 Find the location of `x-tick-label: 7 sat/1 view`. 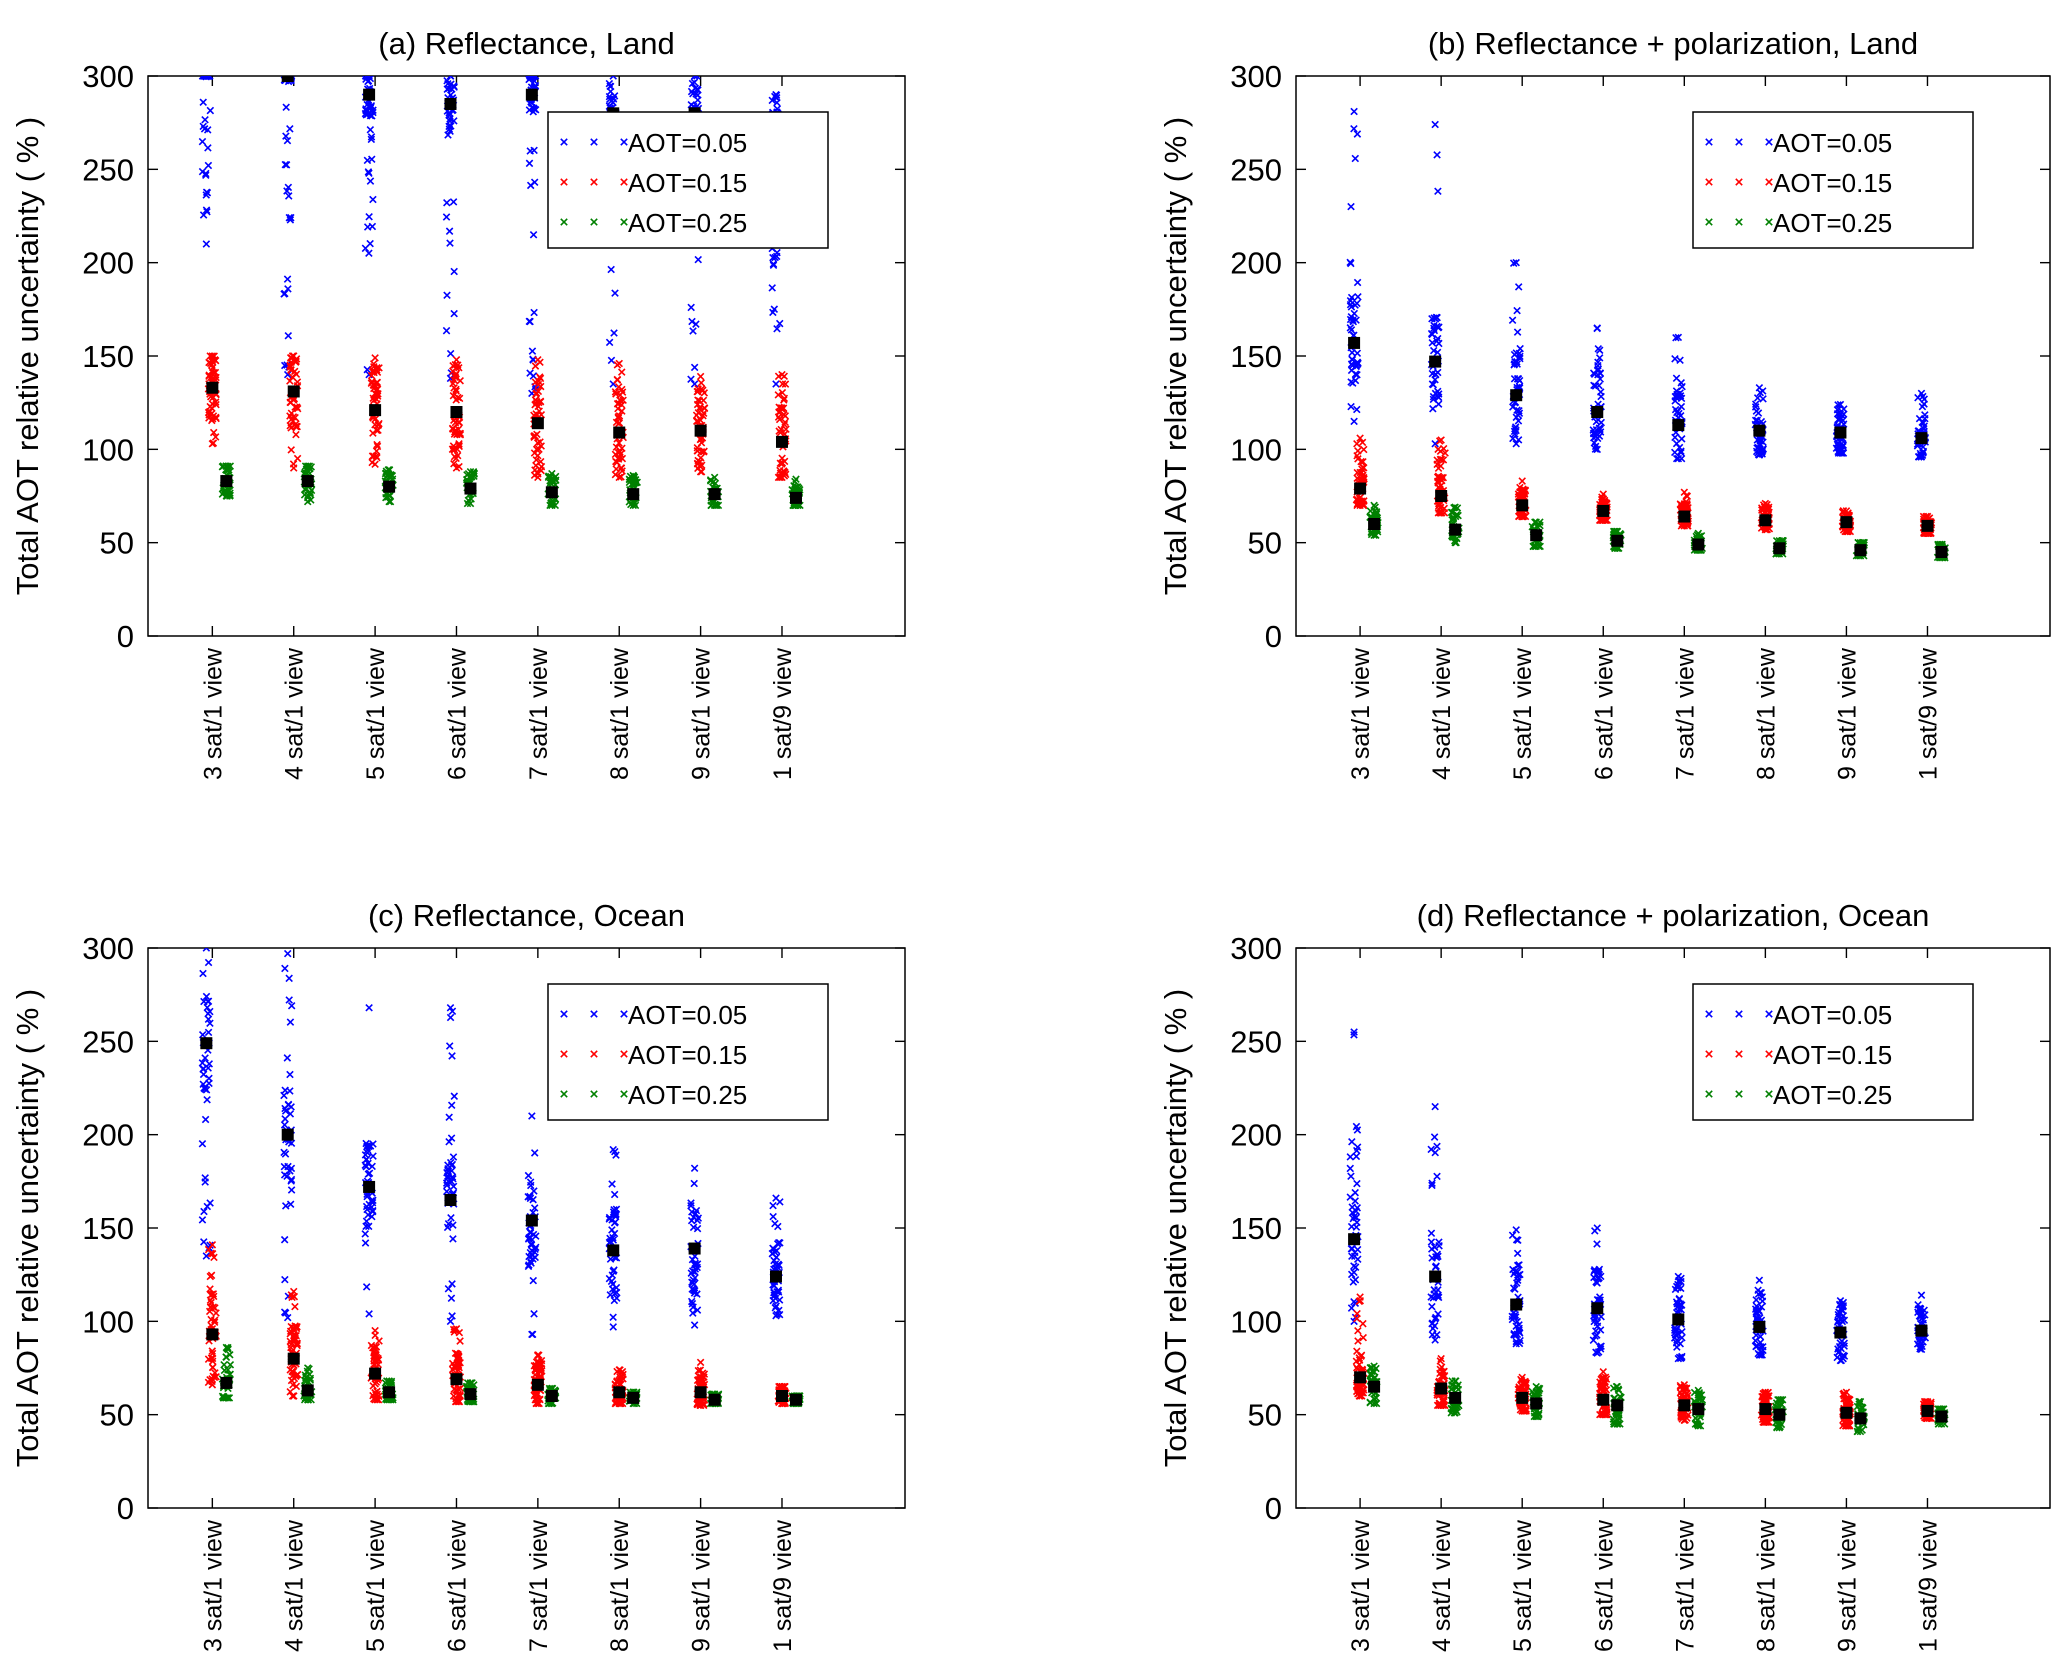

x-tick-label: 7 sat/1 view is located at coordinates (1685, 1585).